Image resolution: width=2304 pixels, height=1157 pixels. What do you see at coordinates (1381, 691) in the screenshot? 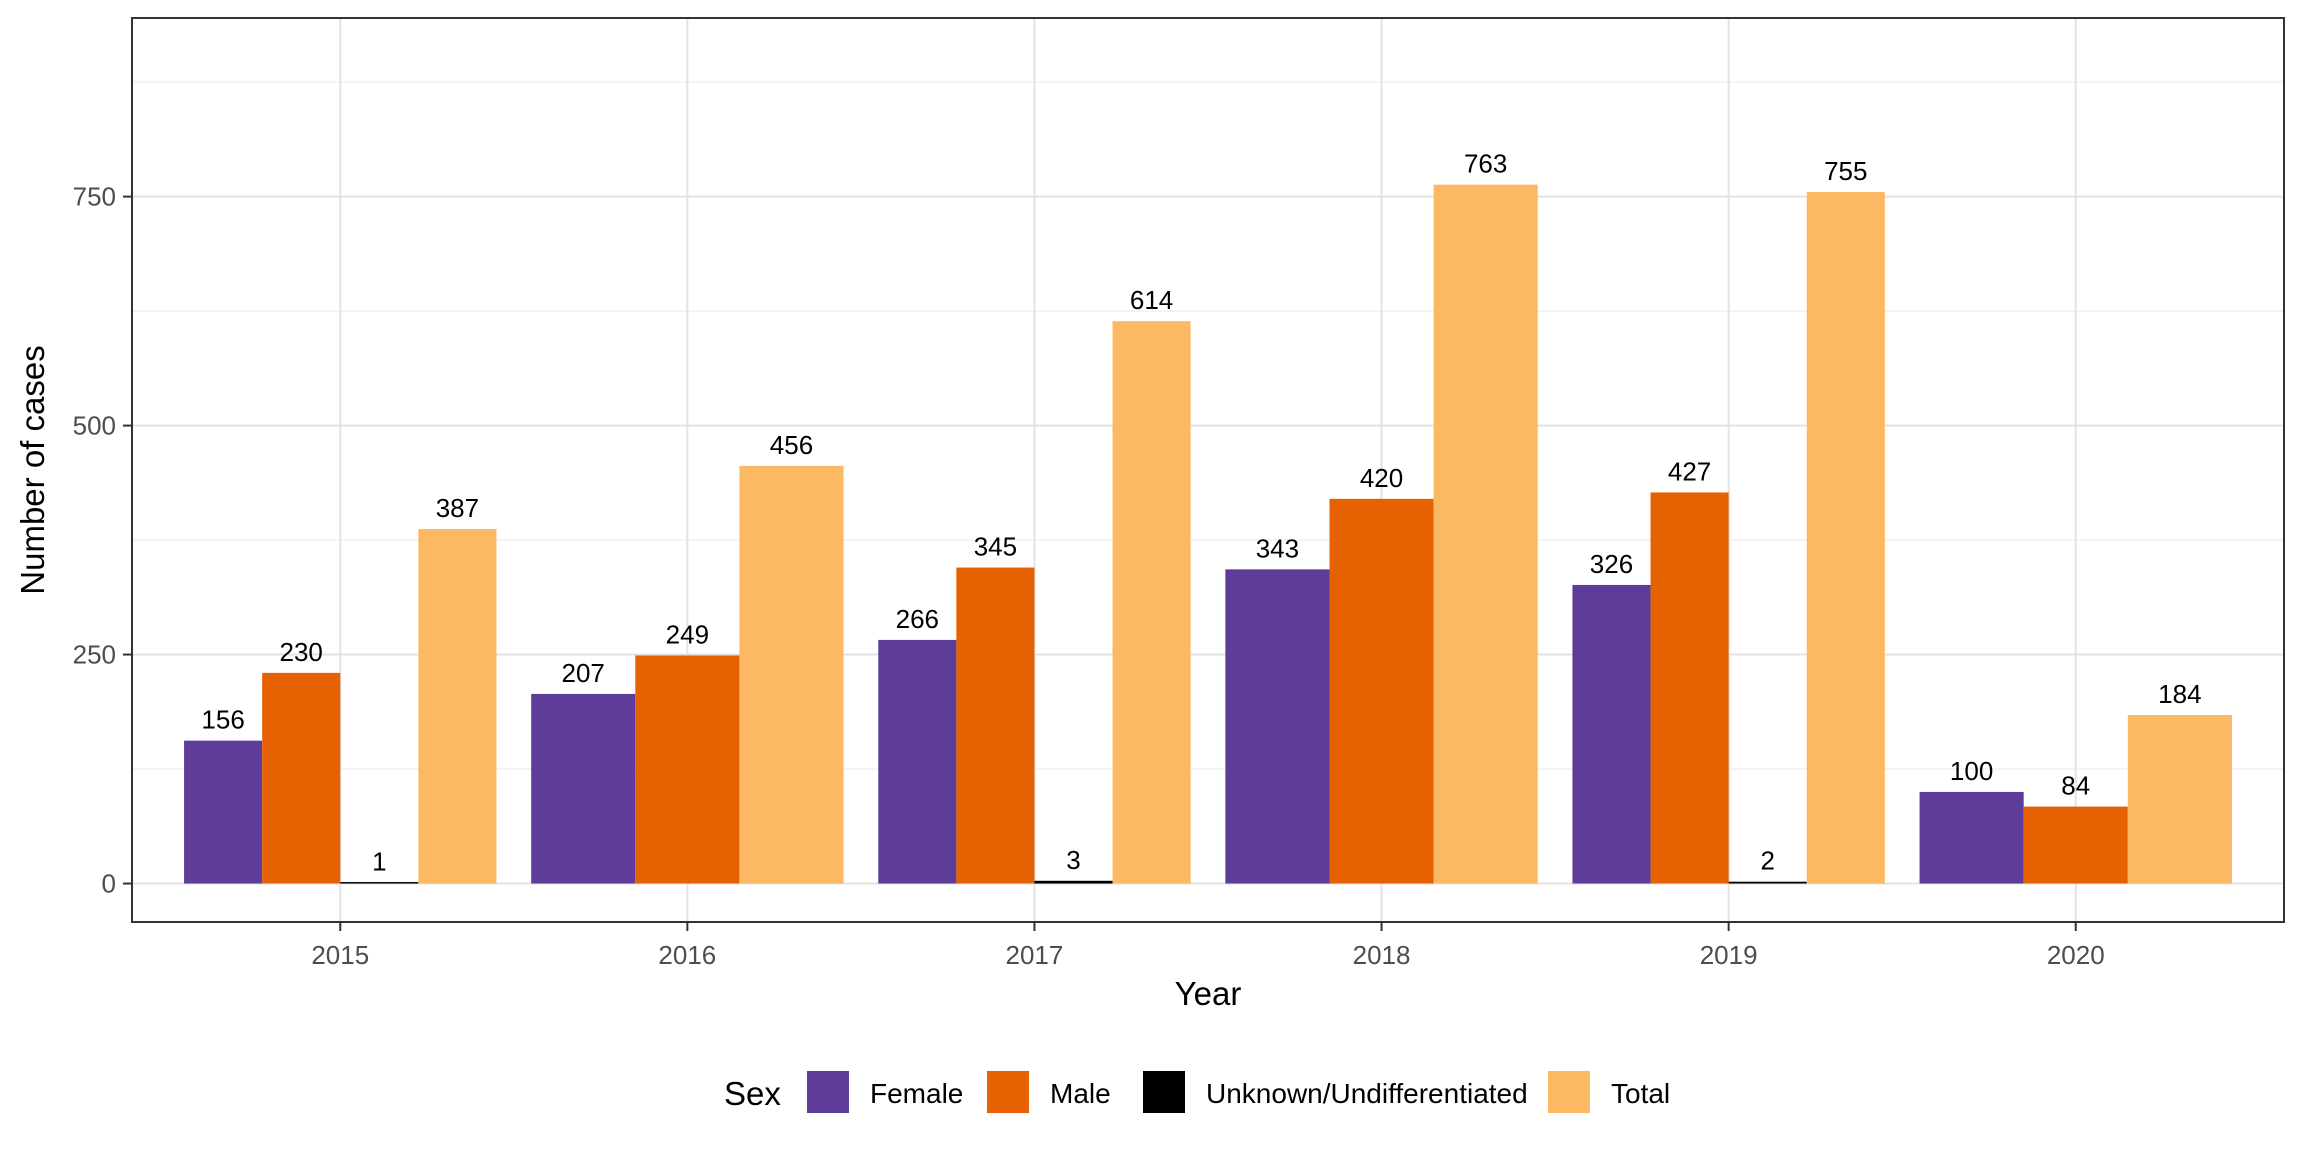
I see `bar-male-2018` at bounding box center [1381, 691].